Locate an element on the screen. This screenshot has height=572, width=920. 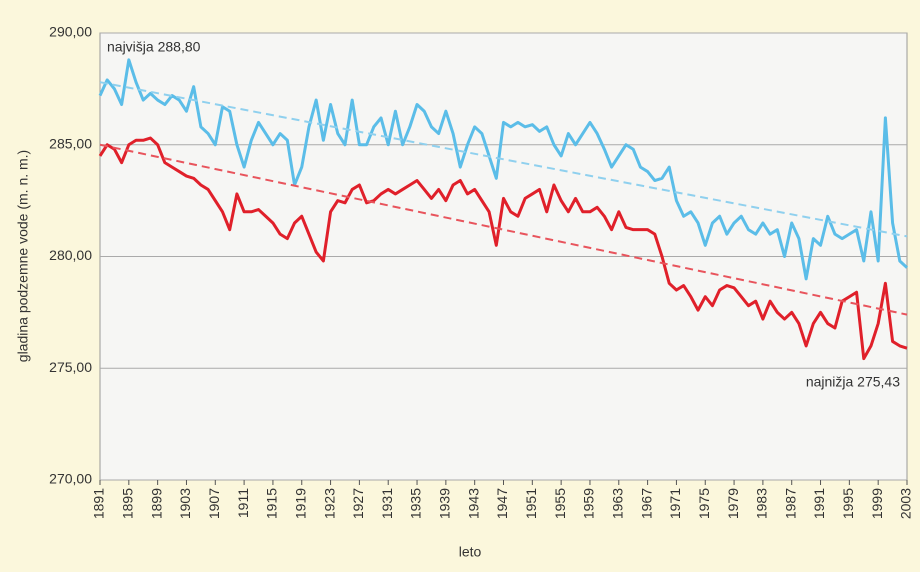
x-tick-label: 1983 is located at coordinates (762, 503).